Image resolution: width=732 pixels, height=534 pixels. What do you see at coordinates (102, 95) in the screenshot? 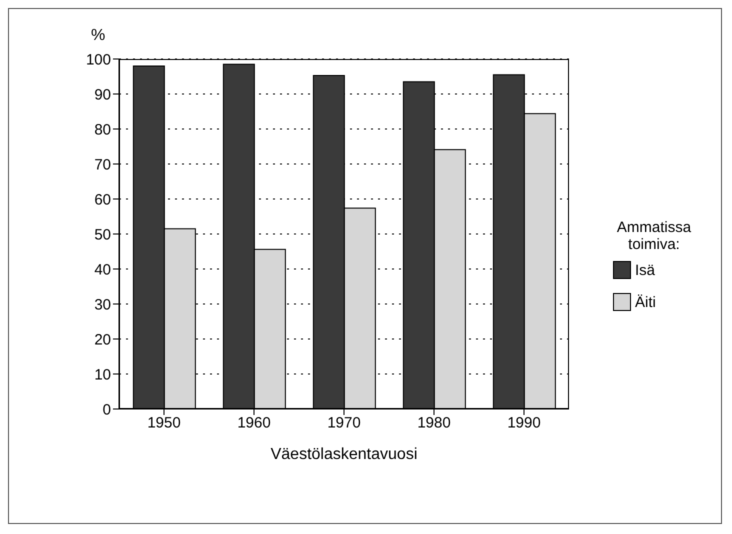
I see `y-tick-label: 90` at bounding box center [102, 95].